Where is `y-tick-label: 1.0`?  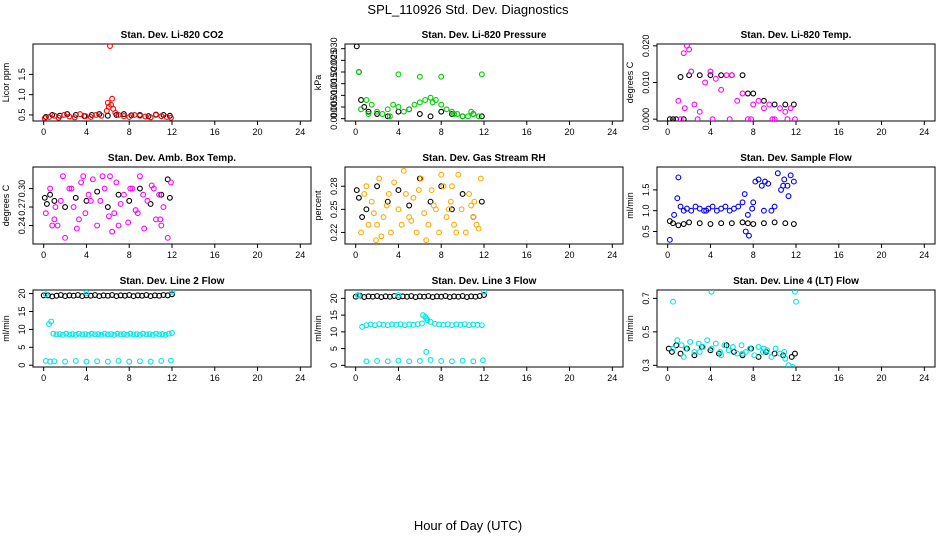
y-tick-label: 1.0 is located at coordinates (22, 94).